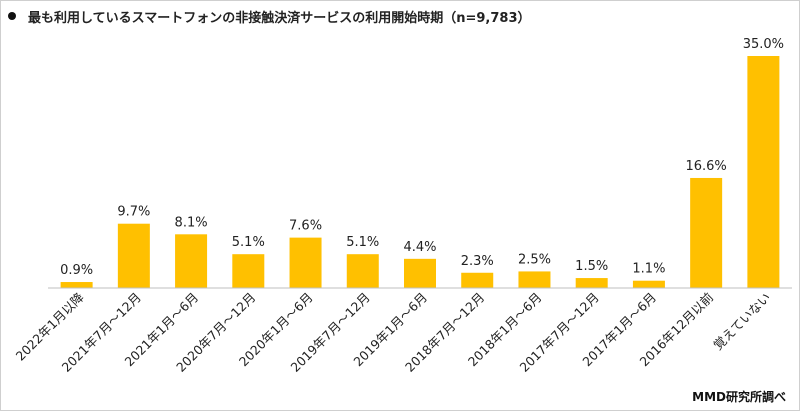  Describe the element at coordinates (477, 261) in the screenshot. I see `data-label-7: 2.3%` at that location.